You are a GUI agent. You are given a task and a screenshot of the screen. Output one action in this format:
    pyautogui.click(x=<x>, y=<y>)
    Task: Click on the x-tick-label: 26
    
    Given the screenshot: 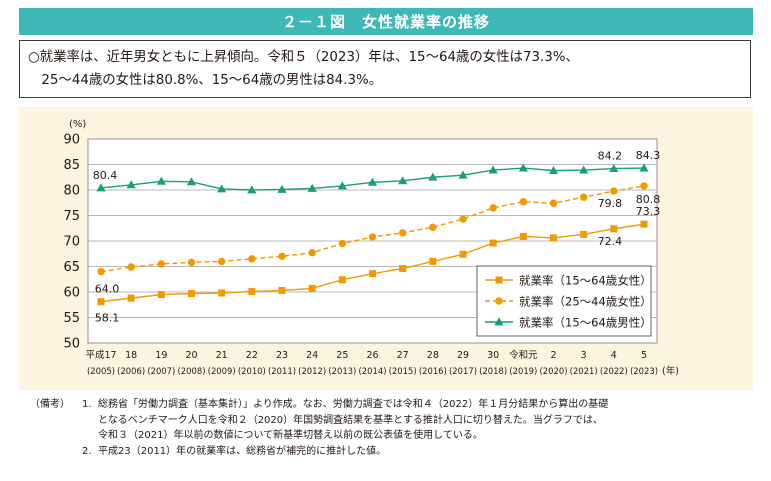 What is the action you would take?
    pyautogui.click(x=372, y=355)
    